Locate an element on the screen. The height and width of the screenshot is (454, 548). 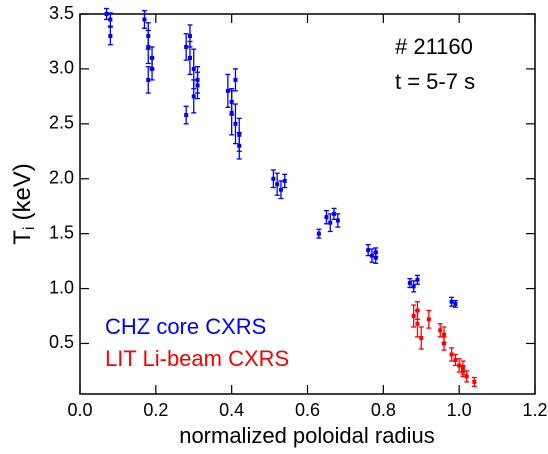
annotation: t = 5-7 s is located at coordinates (435, 81).